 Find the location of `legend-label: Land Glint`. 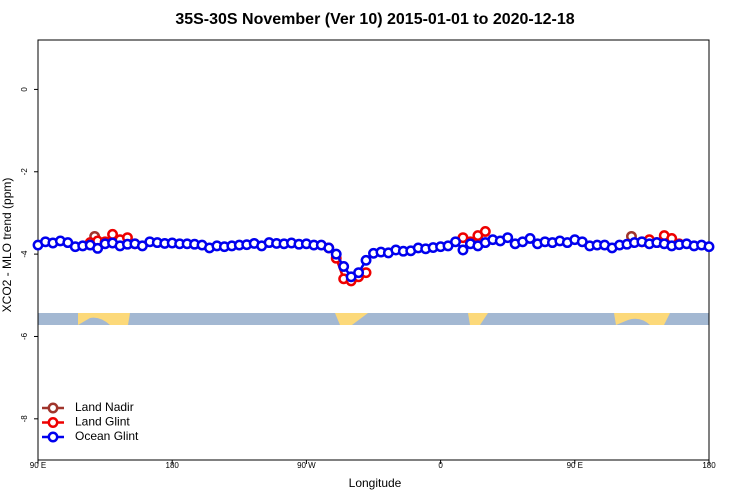

legend-label: Land Glint is located at coordinates (102, 422).